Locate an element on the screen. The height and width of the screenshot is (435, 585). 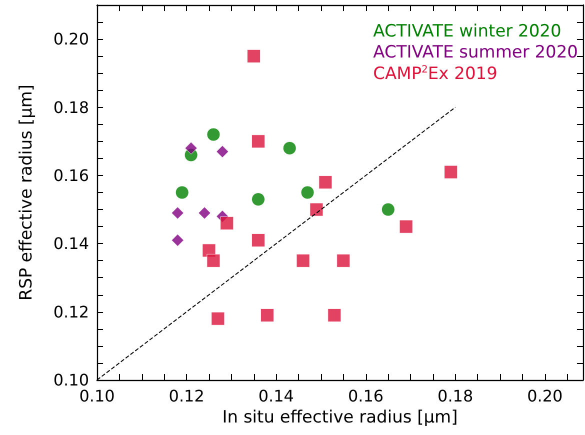
x-tick-label: 0.16 is located at coordinates (366, 396).